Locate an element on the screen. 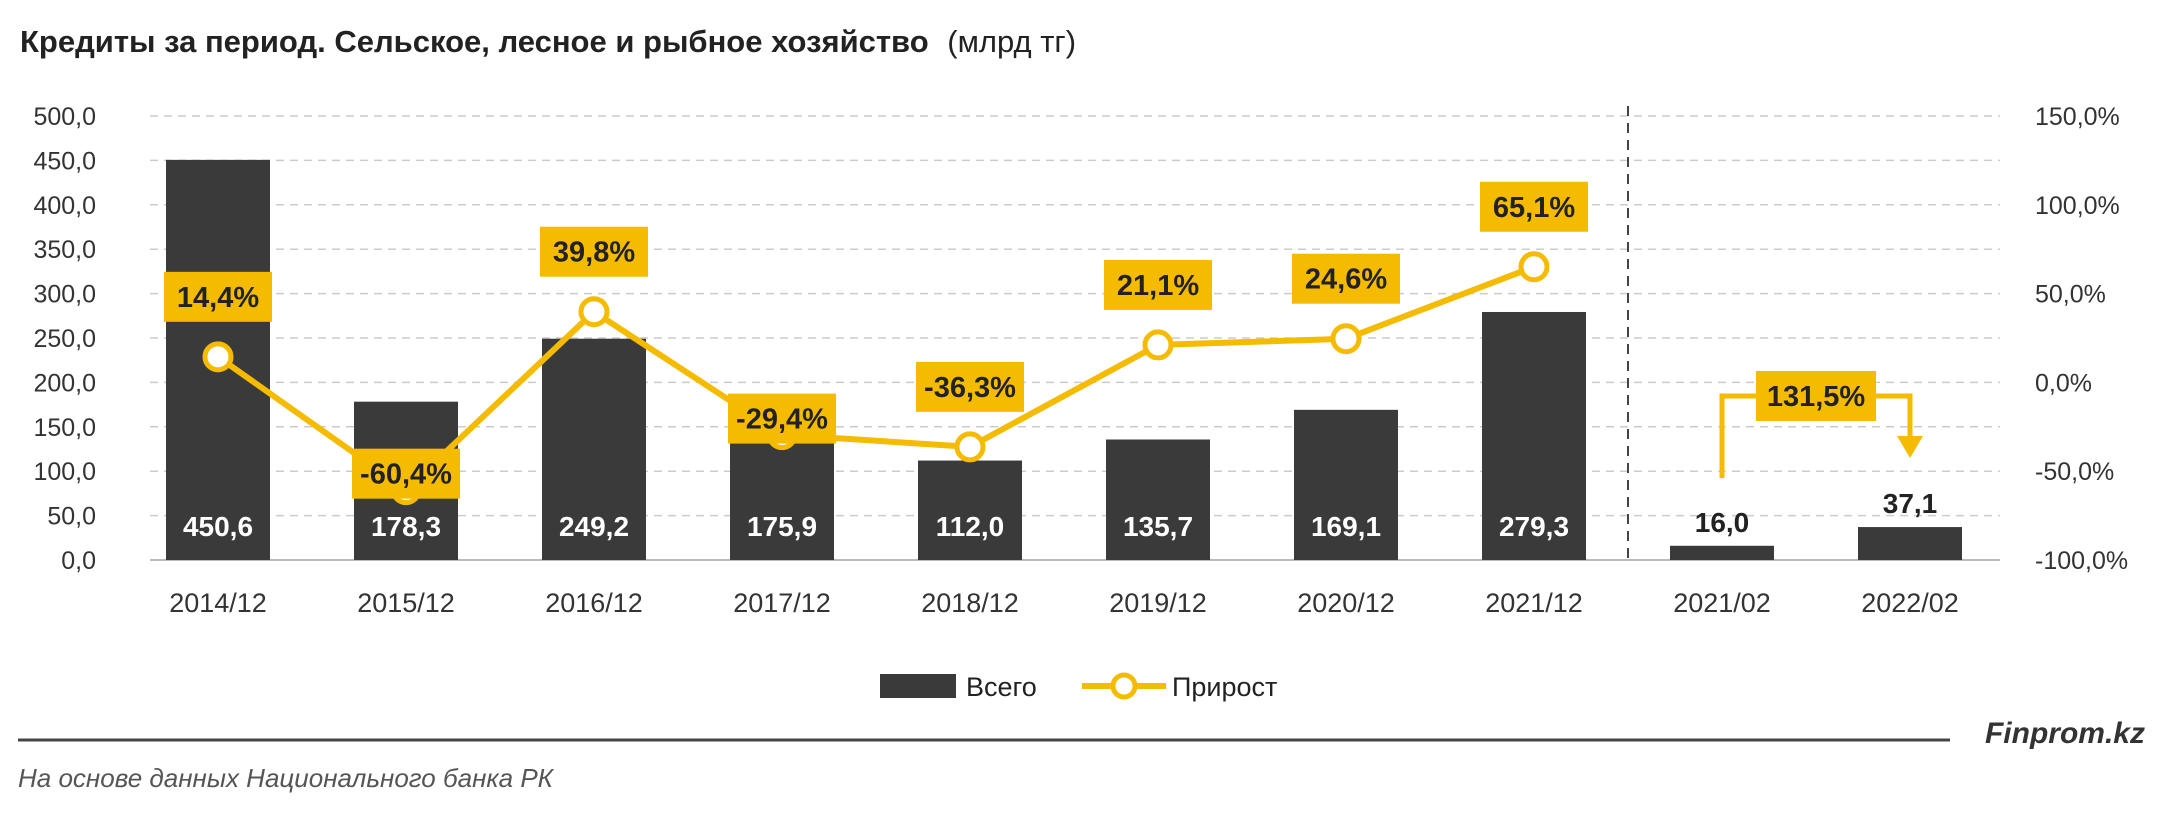 The image size is (2160, 814). growth-label: 24,6% is located at coordinates (1346, 280).